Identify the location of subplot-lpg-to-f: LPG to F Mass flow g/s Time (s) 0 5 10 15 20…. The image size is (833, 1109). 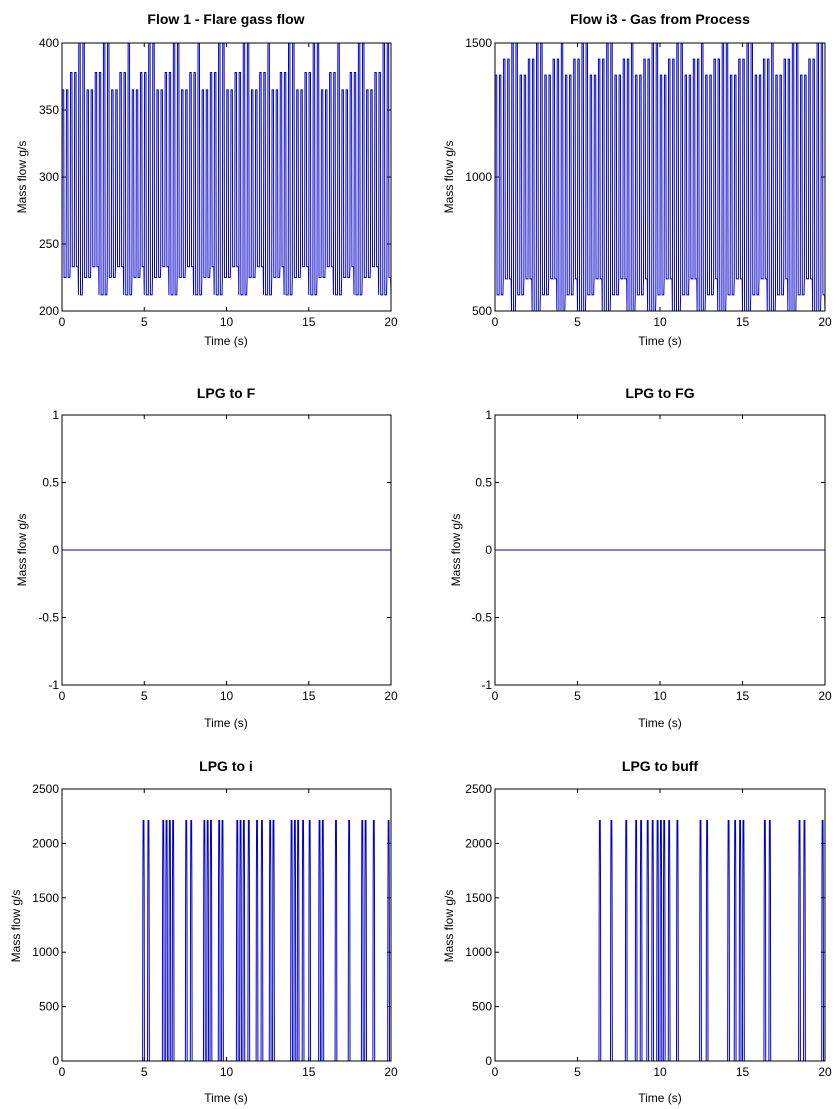
(206, 557).